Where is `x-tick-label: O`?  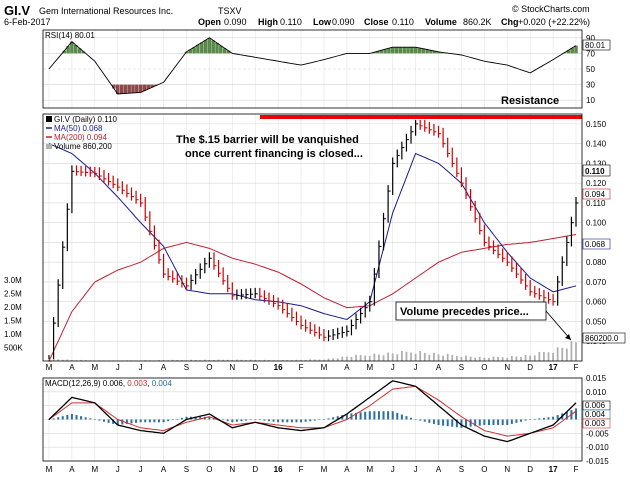 x-tick-label: O is located at coordinates (484, 469).